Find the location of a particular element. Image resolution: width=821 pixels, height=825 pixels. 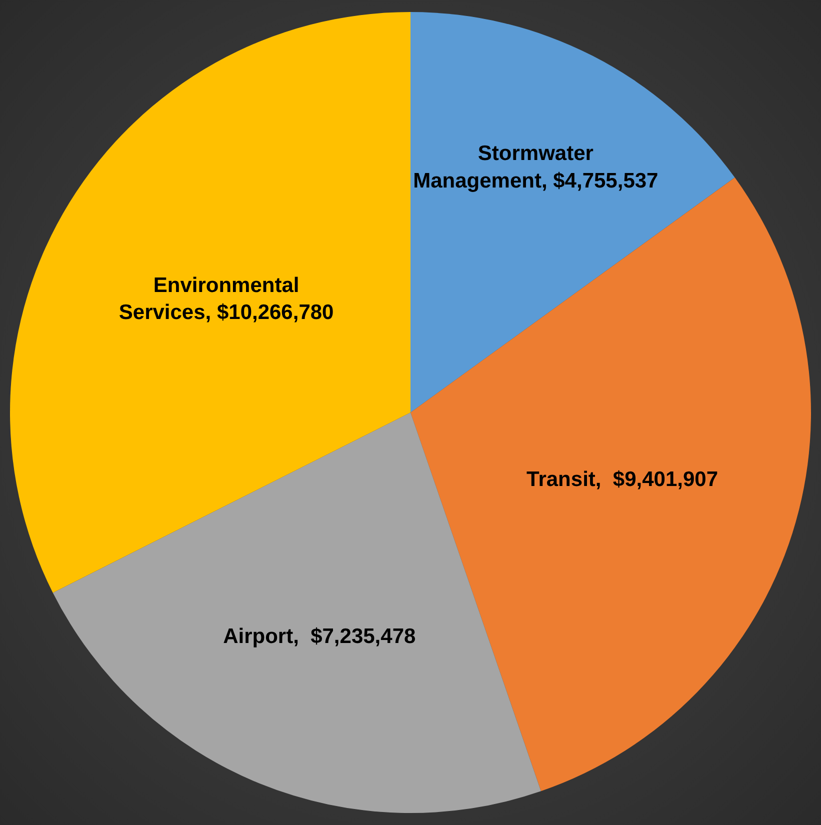

slice-label: Airport, $7,235,478 is located at coordinates (319, 636).